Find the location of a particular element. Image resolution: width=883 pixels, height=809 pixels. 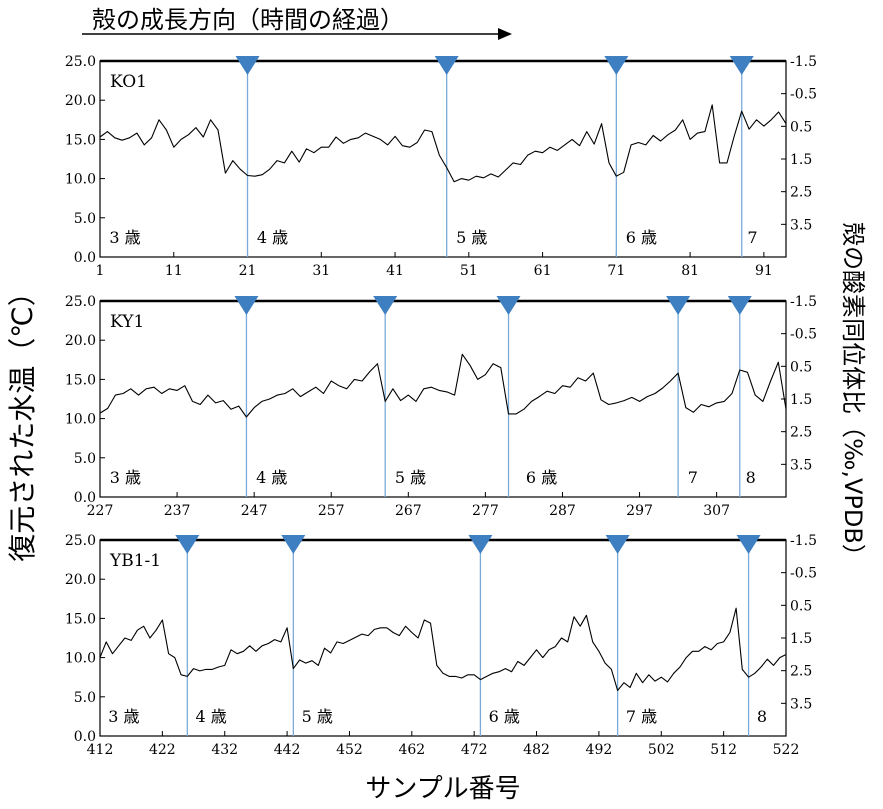

x-tick-label: 297 is located at coordinates (639, 511).